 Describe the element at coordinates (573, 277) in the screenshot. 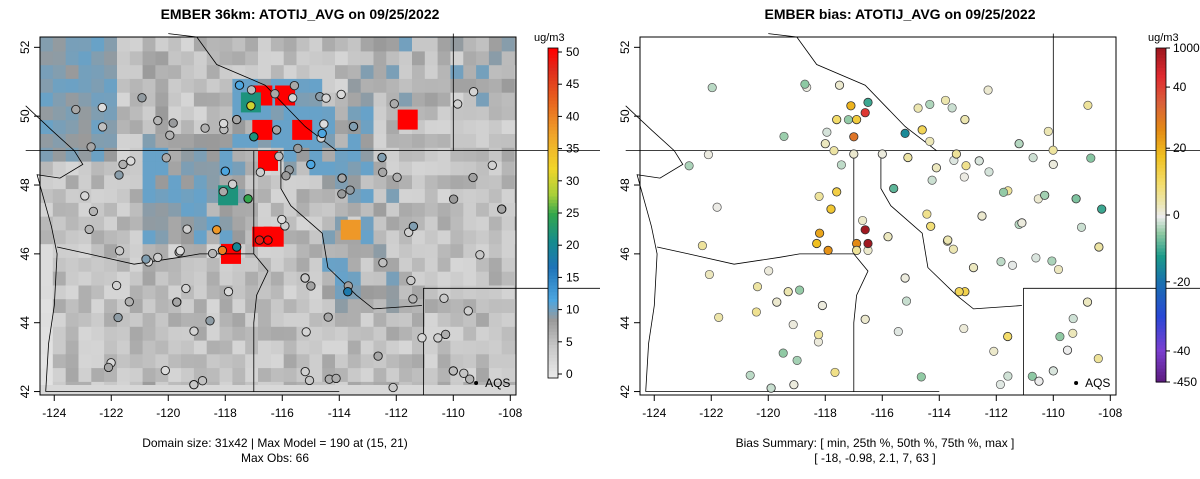

I see `model-colorbar-tick-label: 15` at that location.